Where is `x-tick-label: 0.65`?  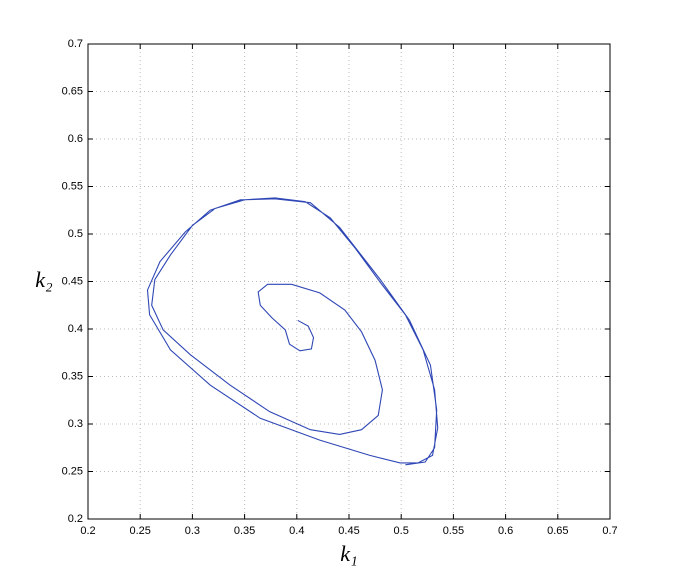 x-tick-label: 0.65 is located at coordinates (557, 531).